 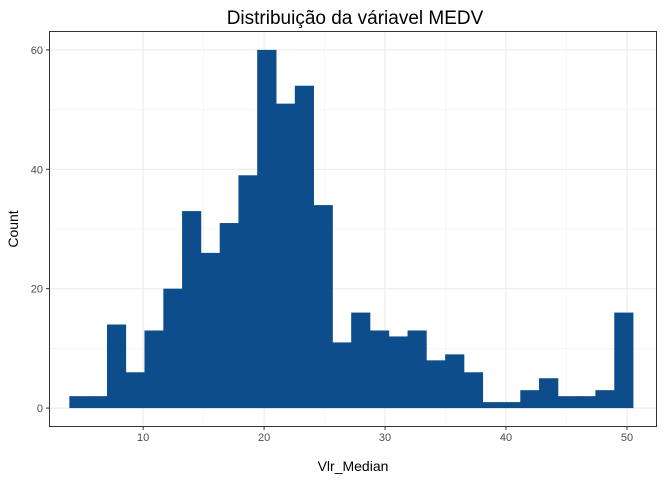 I want to click on chart-title: Distribuição da váriavel MEDV, so click(x=355, y=18).